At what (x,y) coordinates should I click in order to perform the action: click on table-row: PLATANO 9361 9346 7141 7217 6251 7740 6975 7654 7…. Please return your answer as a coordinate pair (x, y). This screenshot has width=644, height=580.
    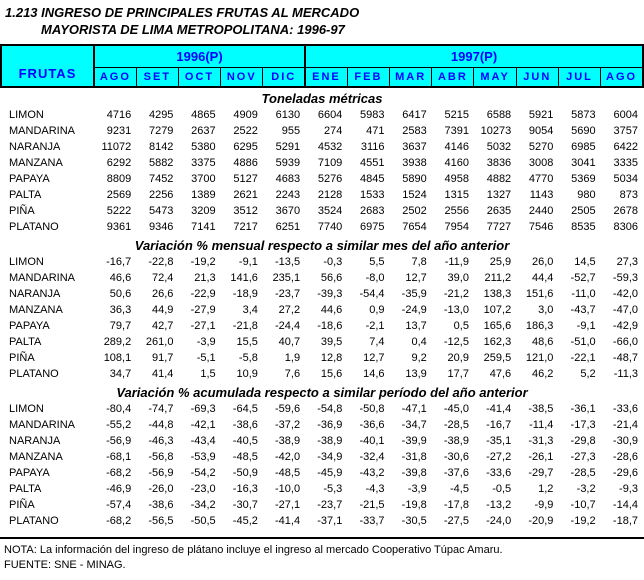
    Looking at the image, I should click on (322, 227).